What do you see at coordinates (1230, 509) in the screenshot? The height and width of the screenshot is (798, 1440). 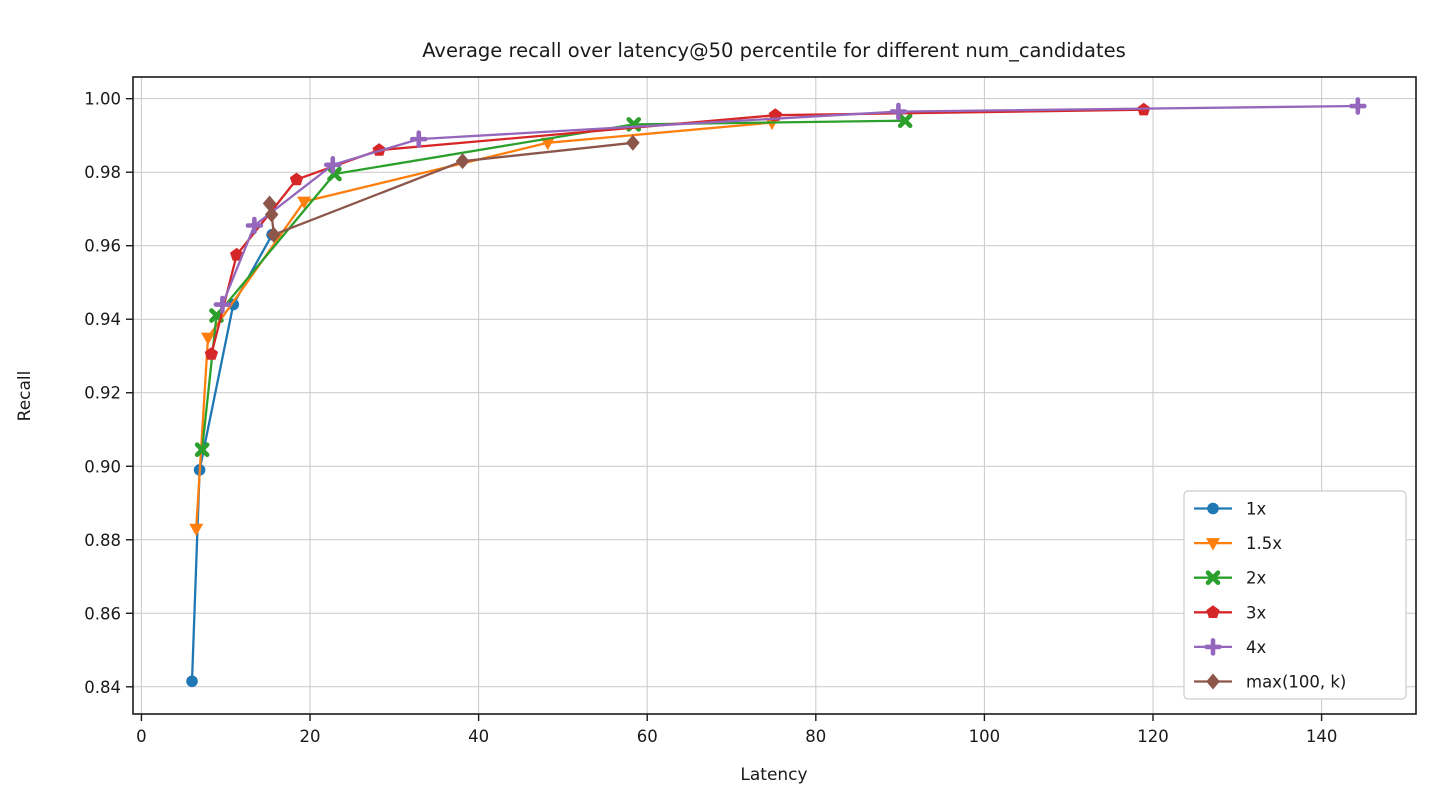 I see `legend-item-1x: 1x` at bounding box center [1230, 509].